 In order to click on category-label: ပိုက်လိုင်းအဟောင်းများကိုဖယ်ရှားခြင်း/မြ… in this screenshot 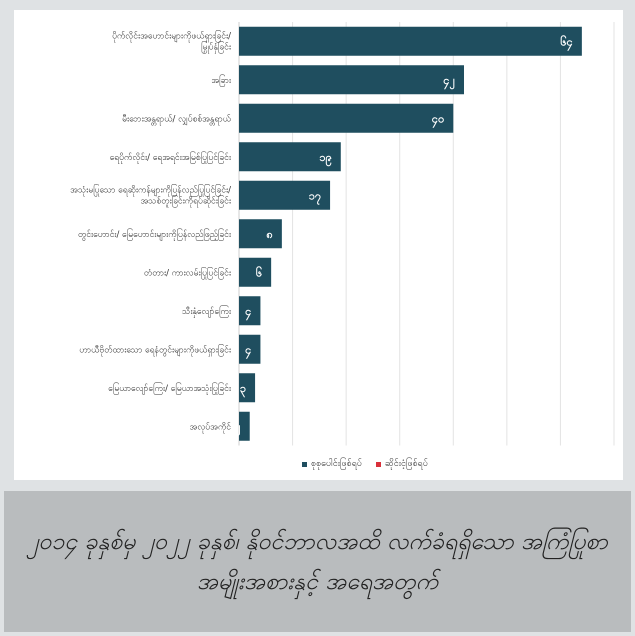, I will do `click(172, 41)`.